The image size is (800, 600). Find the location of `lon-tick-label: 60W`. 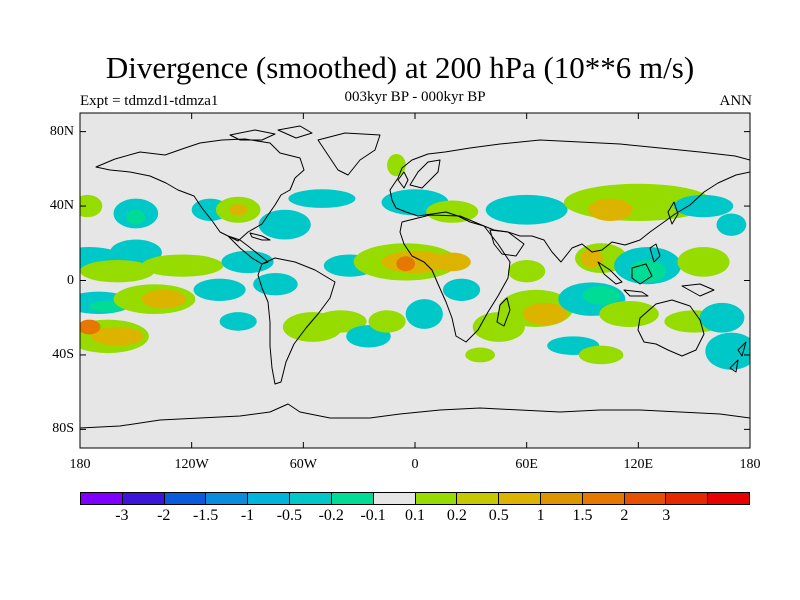

lon-tick-label: 60W is located at coordinates (303, 464).